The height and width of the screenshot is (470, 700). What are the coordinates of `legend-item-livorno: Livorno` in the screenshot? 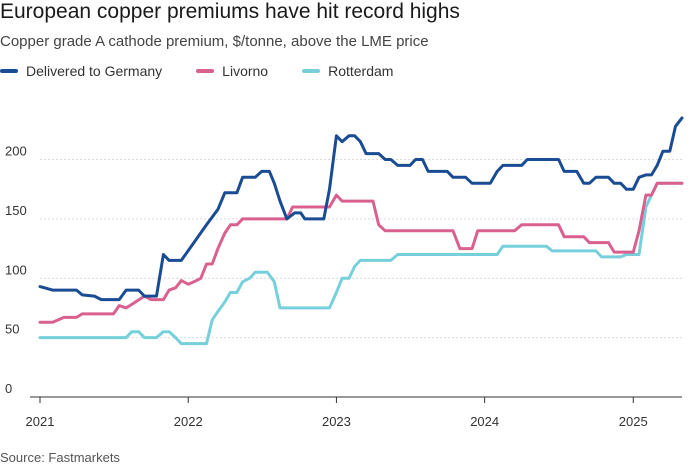 It's located at (232, 71).